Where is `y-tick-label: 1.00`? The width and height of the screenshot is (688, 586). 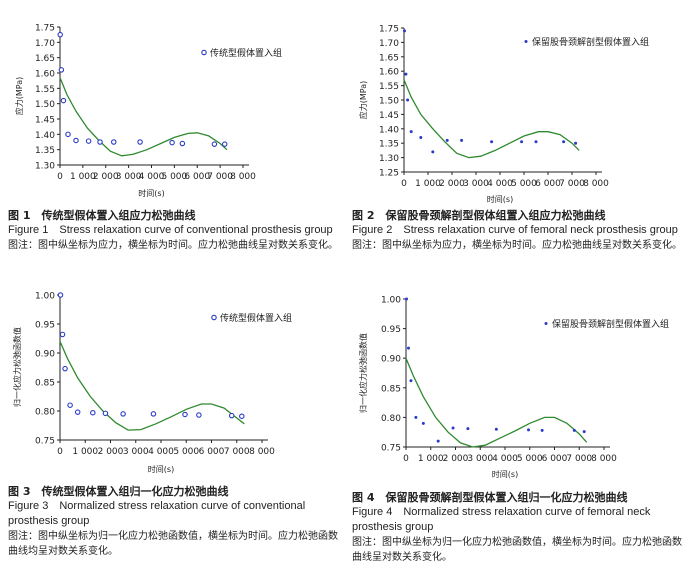
y-tick-label: 1.00 is located at coordinates (391, 301).